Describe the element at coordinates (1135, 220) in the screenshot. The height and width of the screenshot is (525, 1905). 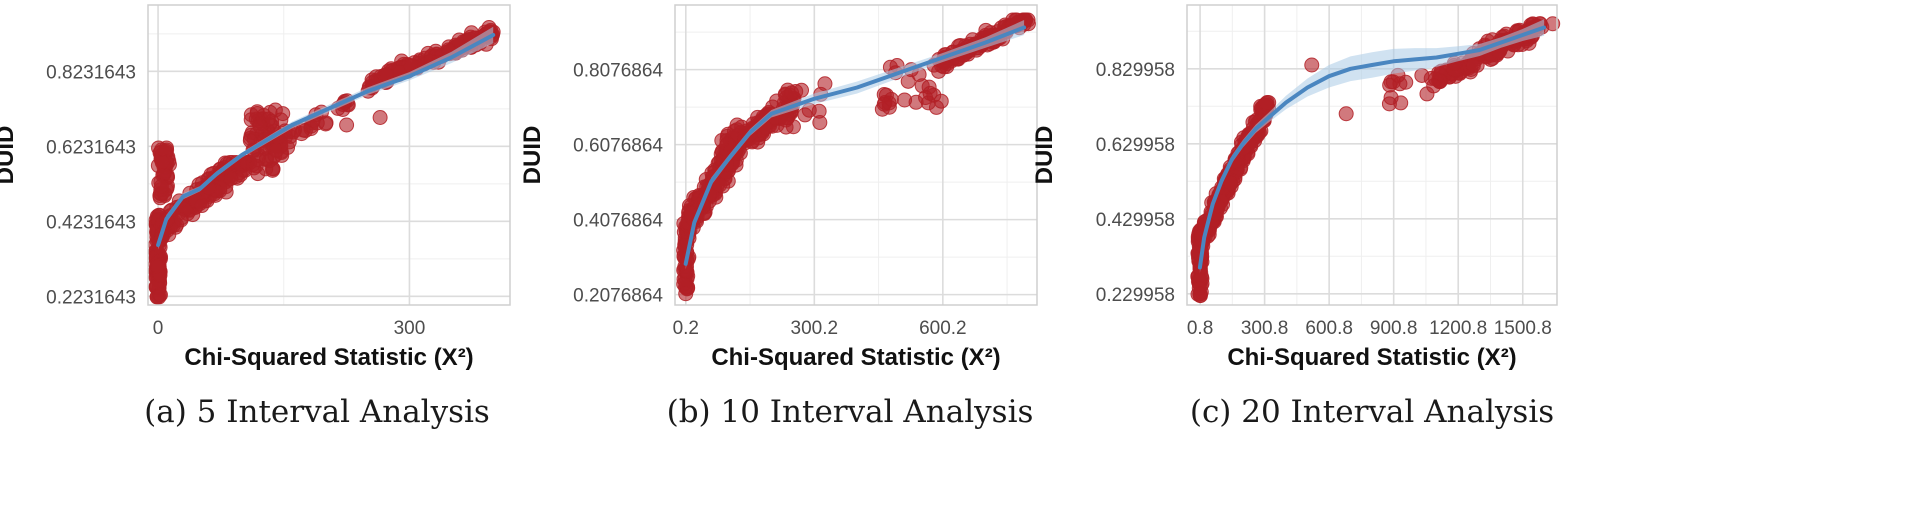
I see `y-tick-label: 0.429958` at that location.